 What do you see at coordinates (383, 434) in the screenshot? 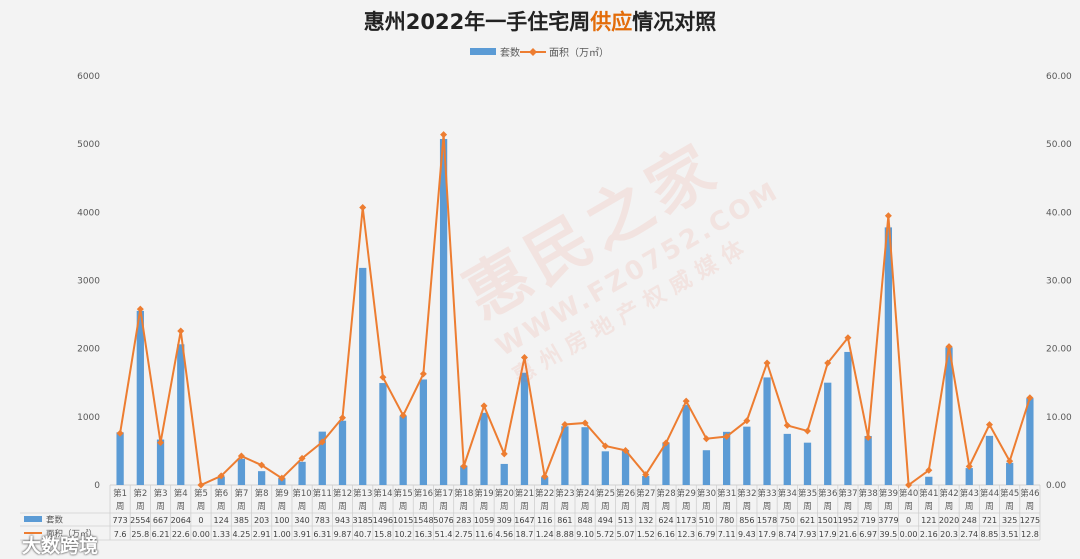
I see `bar-第14周` at bounding box center [383, 434].